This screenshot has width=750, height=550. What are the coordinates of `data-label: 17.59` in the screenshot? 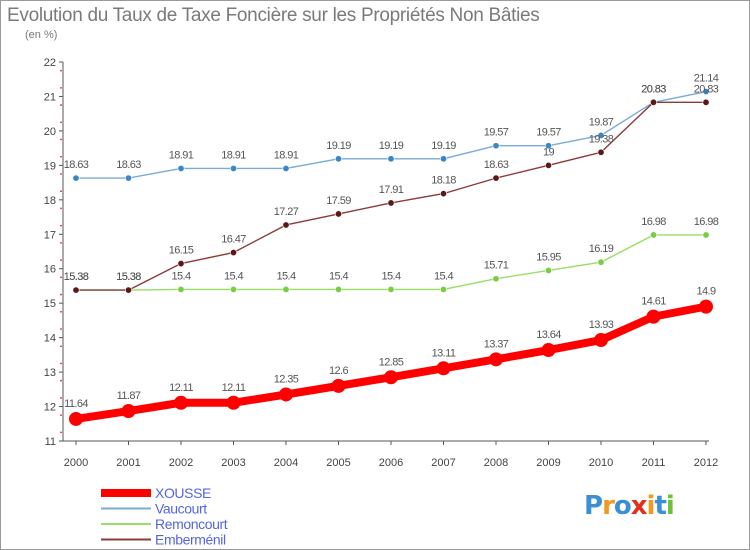 It's located at (338, 201).